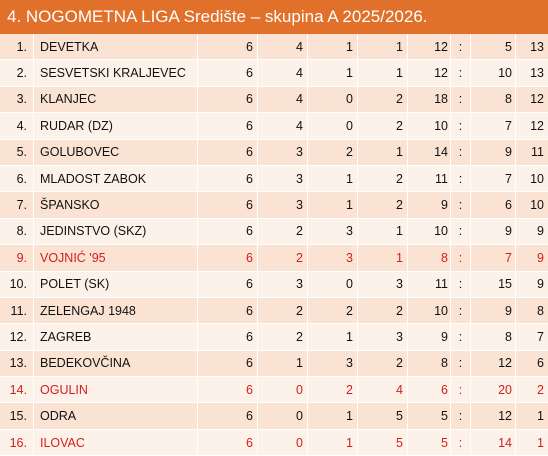 The height and width of the screenshot is (456, 548). Describe the element at coordinates (116, 126) in the screenshot. I see `team-name-cell: RUDAR (DZ)` at that location.